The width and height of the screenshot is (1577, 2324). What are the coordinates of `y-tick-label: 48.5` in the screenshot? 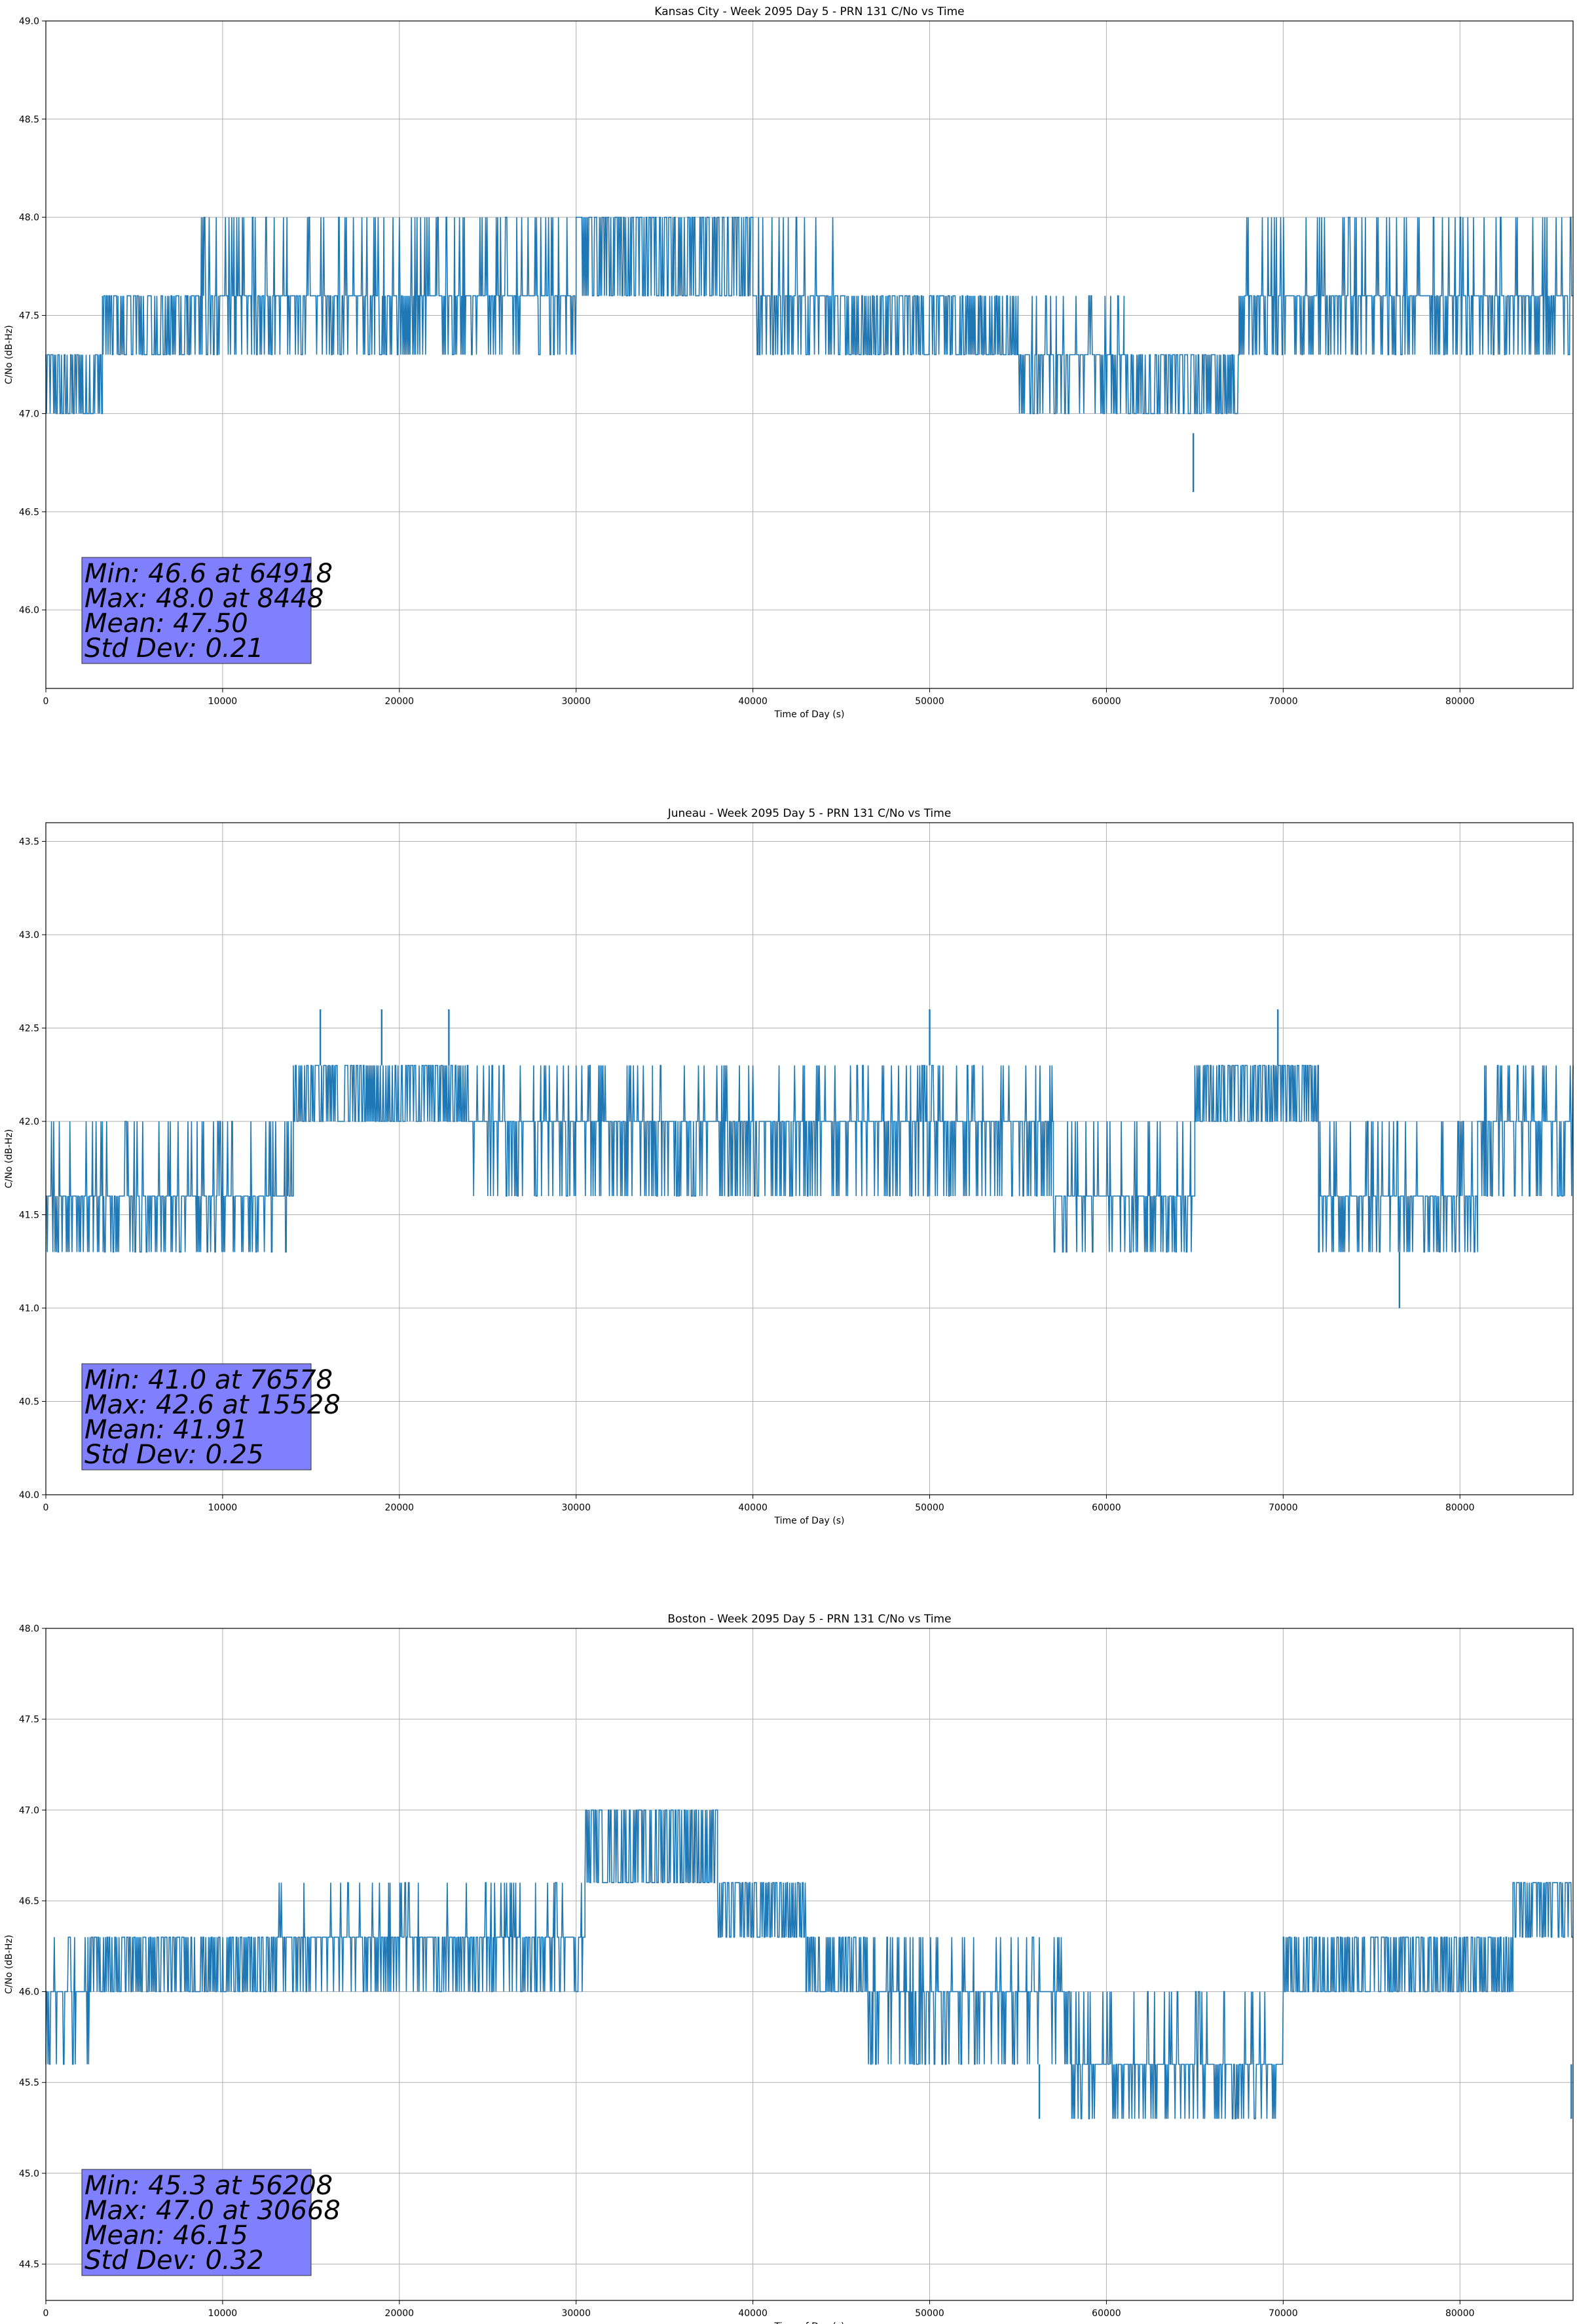 It's located at (29, 120).